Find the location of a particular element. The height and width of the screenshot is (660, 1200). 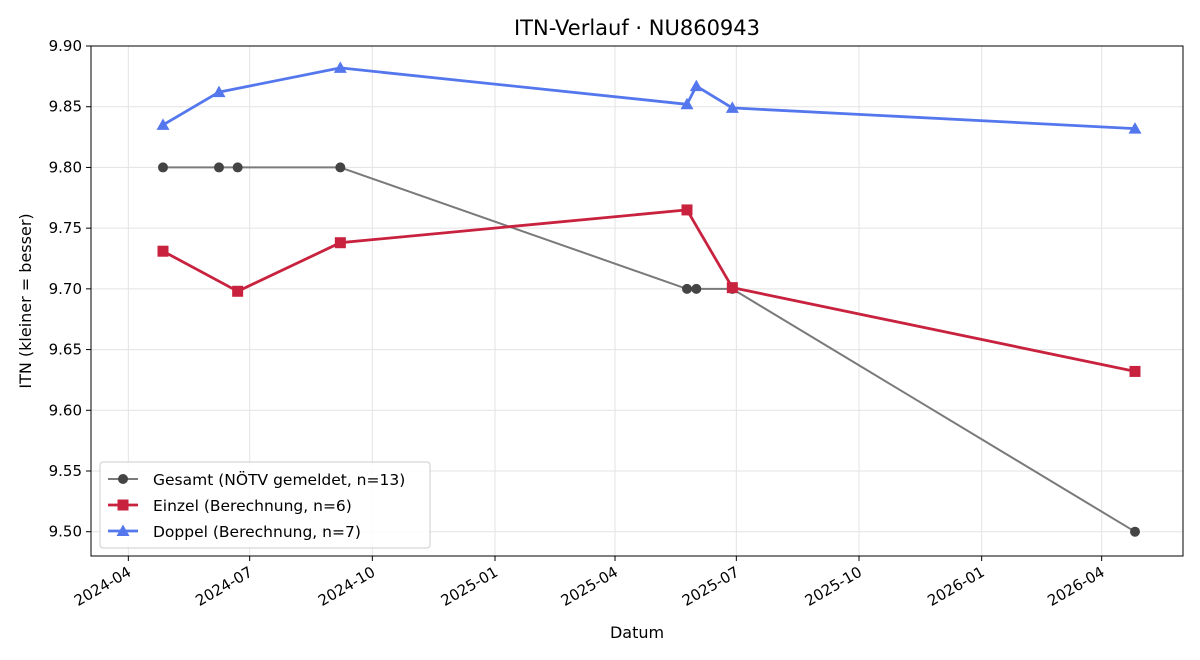

y-axis-ticks: 9.50 9.55 9.60 9.65 9.70 9.75 9.80 9.85 9.90 is located at coordinates (70, 289).